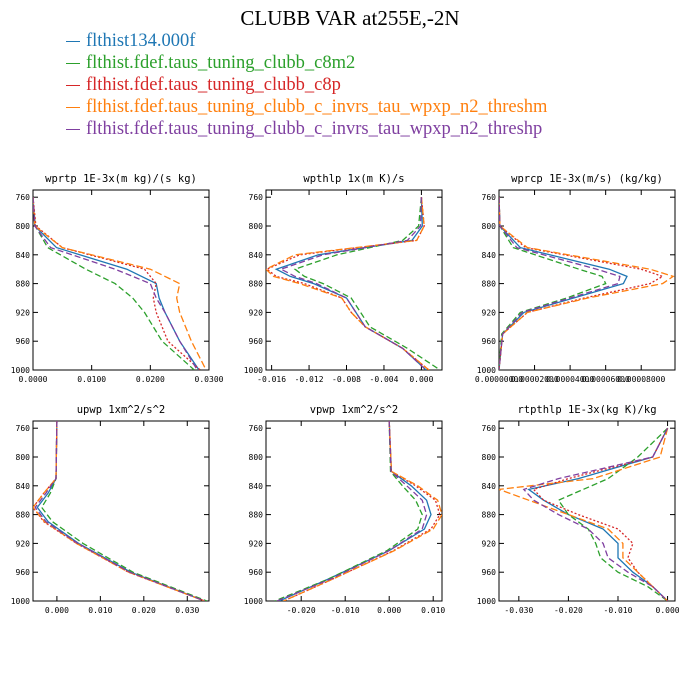  Describe the element at coordinates (354, 410) in the screenshot. I see `chart-title: vpwp 1xm^2/s^2` at that location.